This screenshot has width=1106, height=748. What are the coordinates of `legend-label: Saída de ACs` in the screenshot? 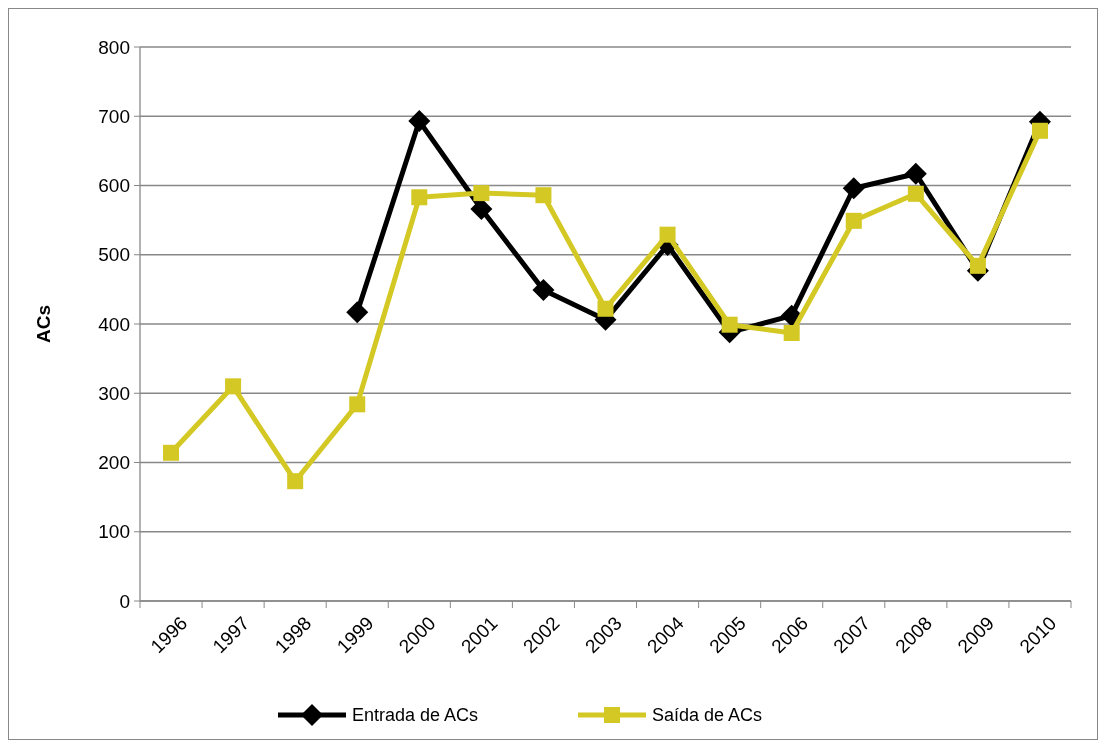 It's located at (707, 715).